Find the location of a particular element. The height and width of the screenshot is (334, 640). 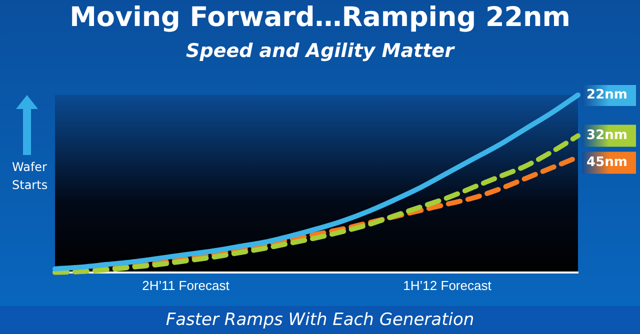

series-label: 22nm is located at coordinates (607, 94).